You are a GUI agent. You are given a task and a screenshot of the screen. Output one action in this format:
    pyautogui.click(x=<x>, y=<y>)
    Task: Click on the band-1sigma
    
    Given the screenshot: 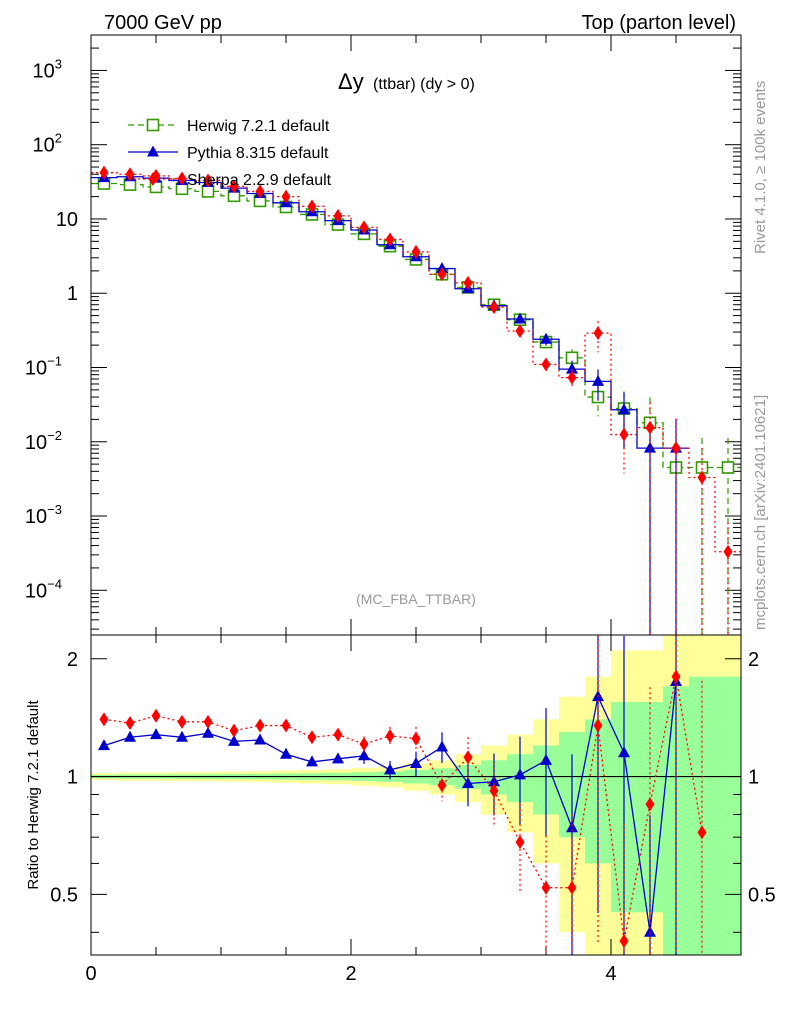 What is the action you would take?
    pyautogui.click(x=728, y=815)
    